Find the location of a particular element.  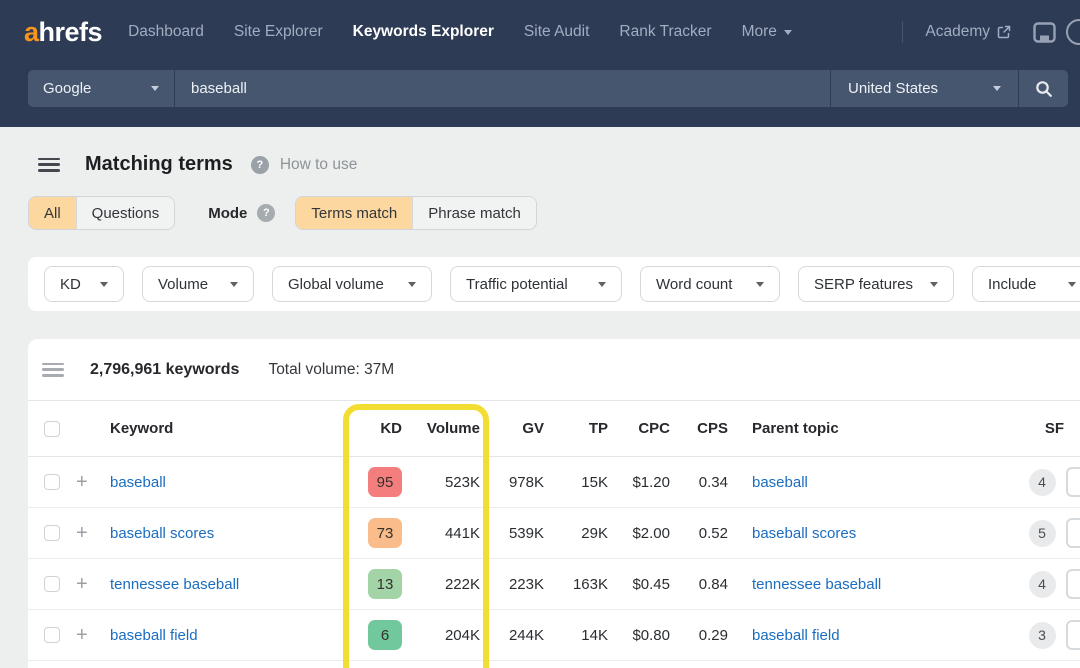

cpc-cell: $0.80 is located at coordinates (651, 635).